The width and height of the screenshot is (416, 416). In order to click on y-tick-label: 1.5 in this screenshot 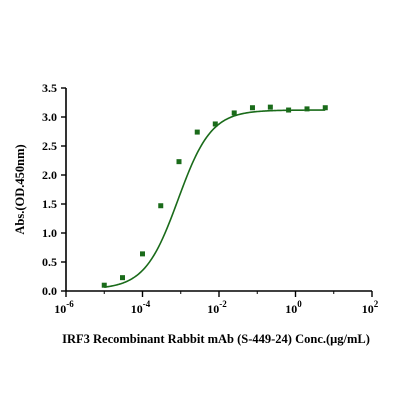, I will do `click(49, 204)`.